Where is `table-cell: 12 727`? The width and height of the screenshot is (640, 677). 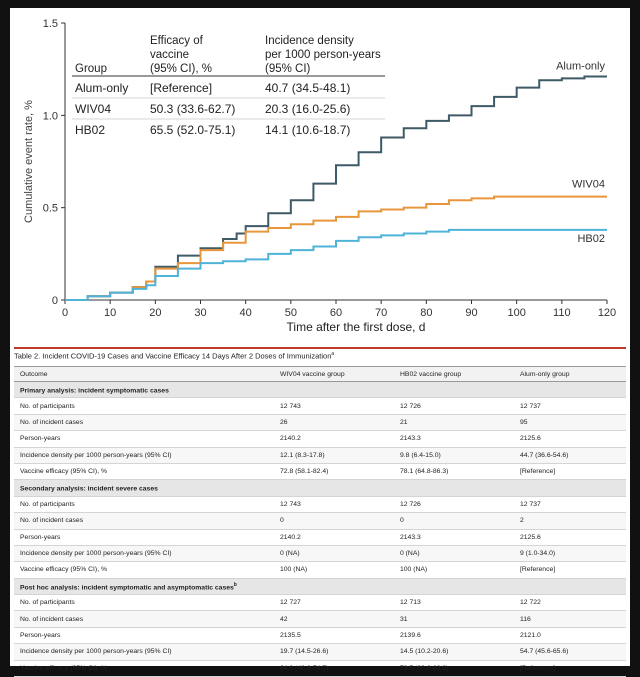
table-cell: 12 727 is located at coordinates (334, 603).